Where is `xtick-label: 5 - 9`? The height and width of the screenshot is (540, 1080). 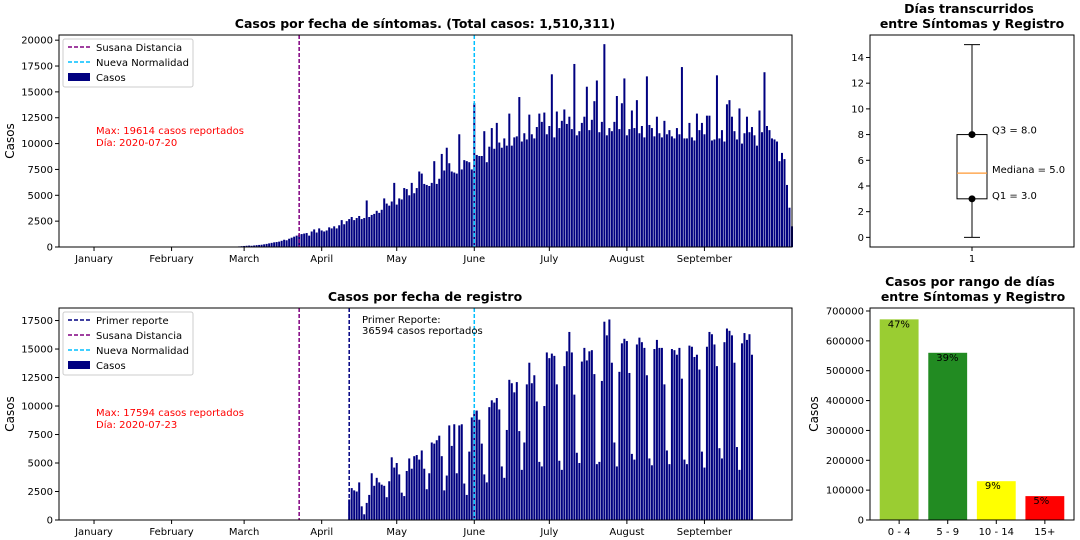 xtick-label: 5 - 9 is located at coordinates (947, 532).